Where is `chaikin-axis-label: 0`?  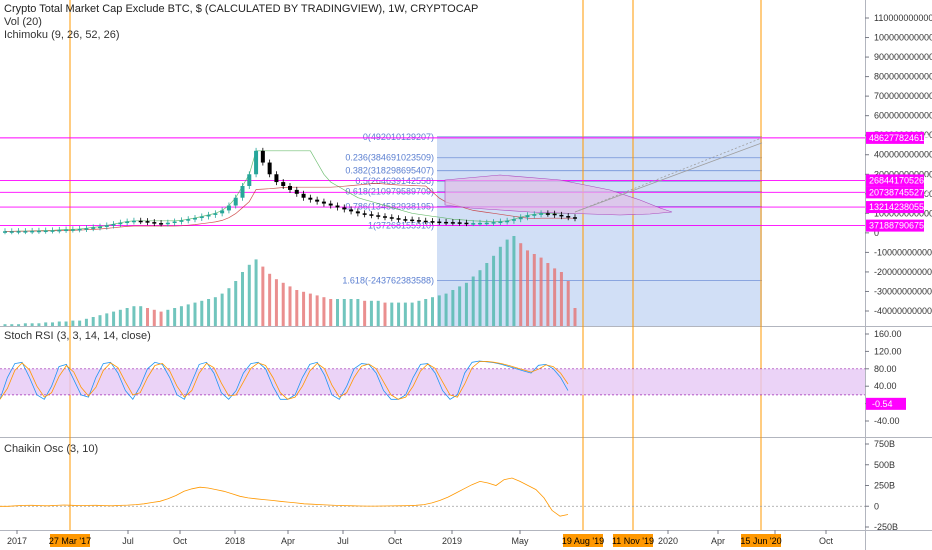
chaikin-axis-label: 0 is located at coordinates (876, 506).